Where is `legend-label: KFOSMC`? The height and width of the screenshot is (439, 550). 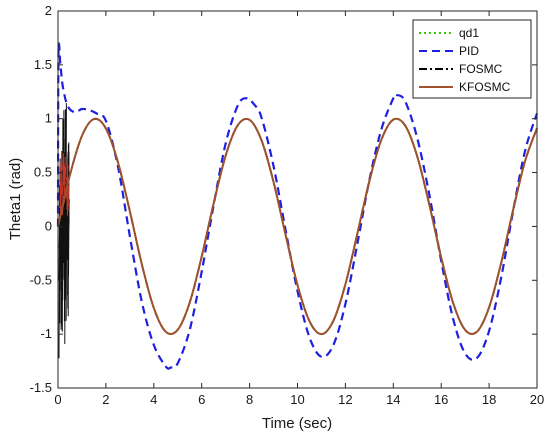 legend-label: KFOSMC is located at coordinates (485, 87).